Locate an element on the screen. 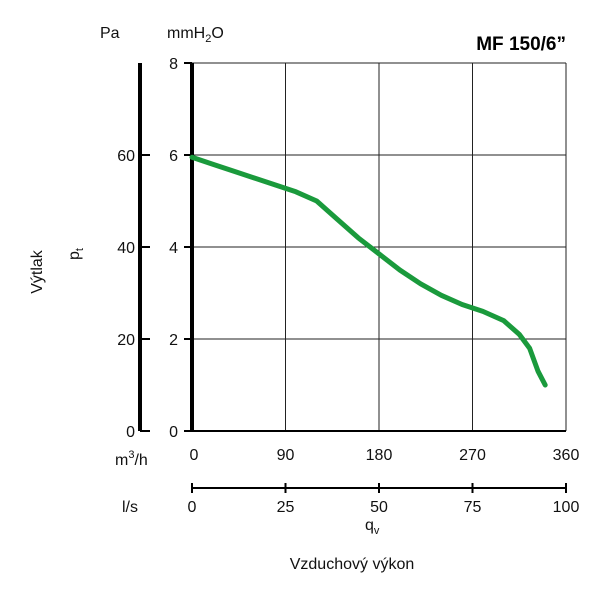 The width and height of the screenshot is (600, 600). y-symbol: pt is located at coordinates (76, 254).